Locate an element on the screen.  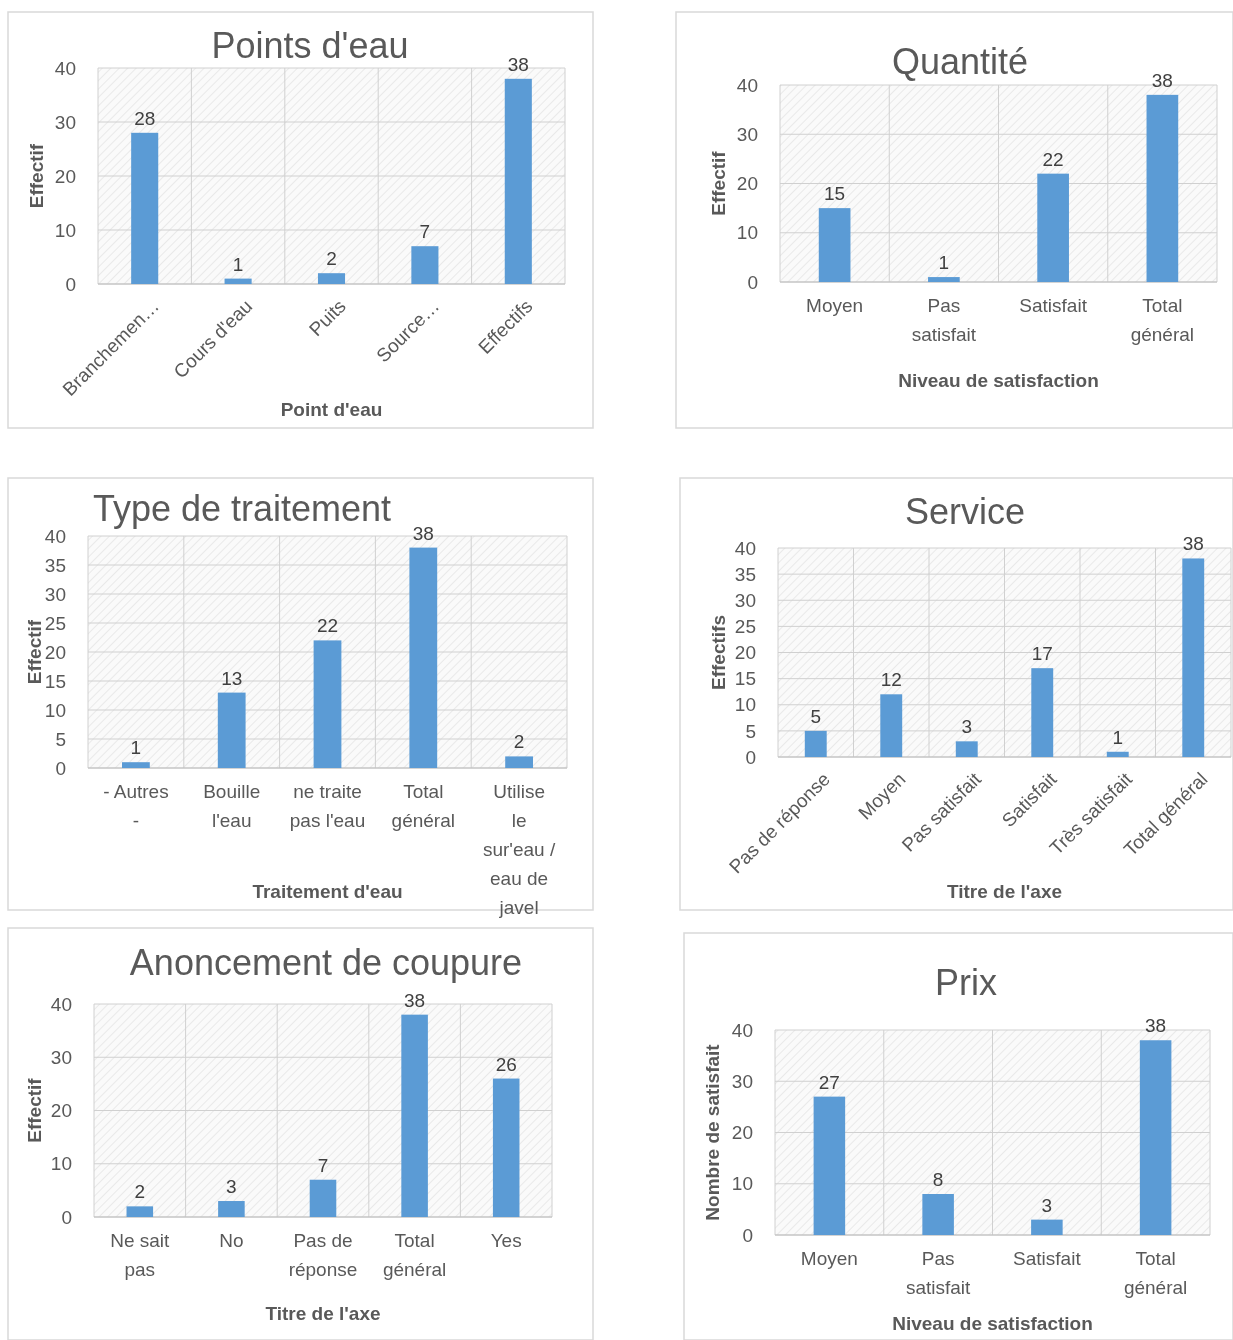
data-label: 15 is located at coordinates (835, 194).